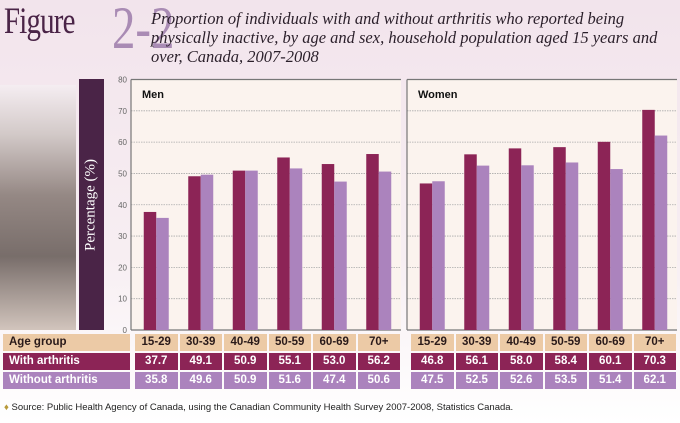 The image size is (680, 423). Describe the element at coordinates (91, 204) in the screenshot. I see `y-axis-label-bar` at that location.